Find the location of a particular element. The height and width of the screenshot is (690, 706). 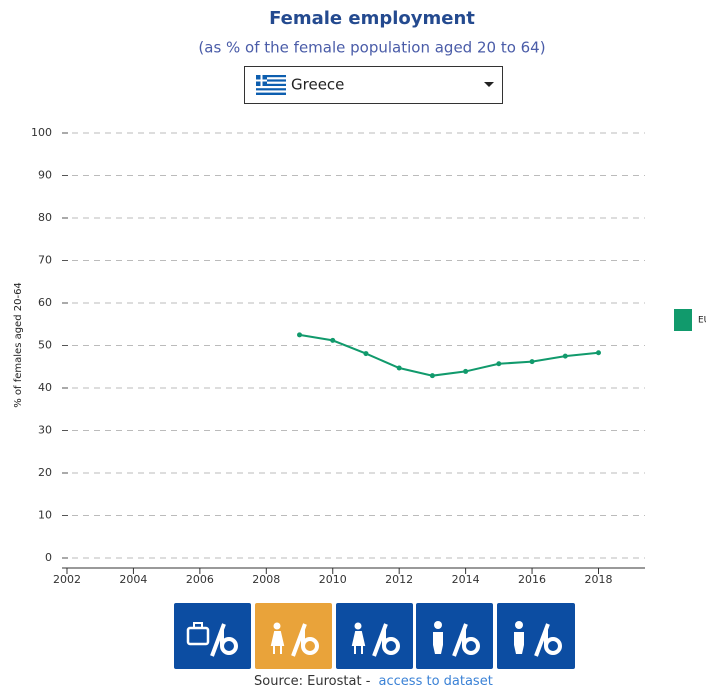

x-tick-label: 2018 is located at coordinates (598, 579).